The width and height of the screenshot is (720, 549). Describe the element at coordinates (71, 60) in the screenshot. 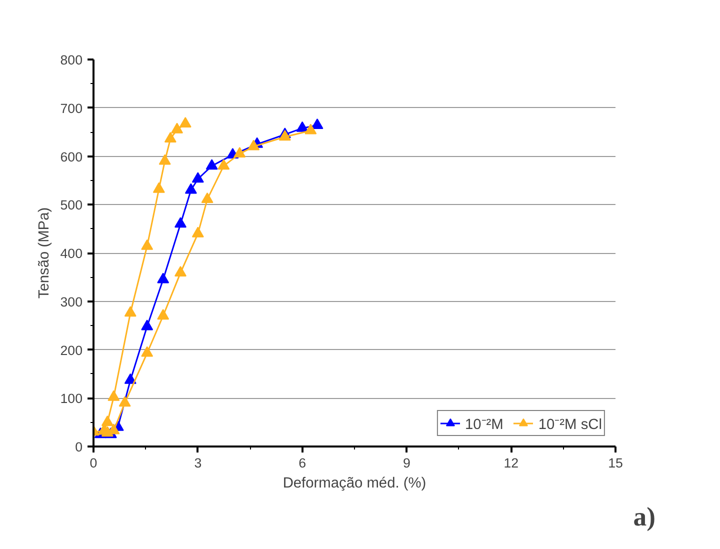

I see `y-tick-label: 800` at that location.